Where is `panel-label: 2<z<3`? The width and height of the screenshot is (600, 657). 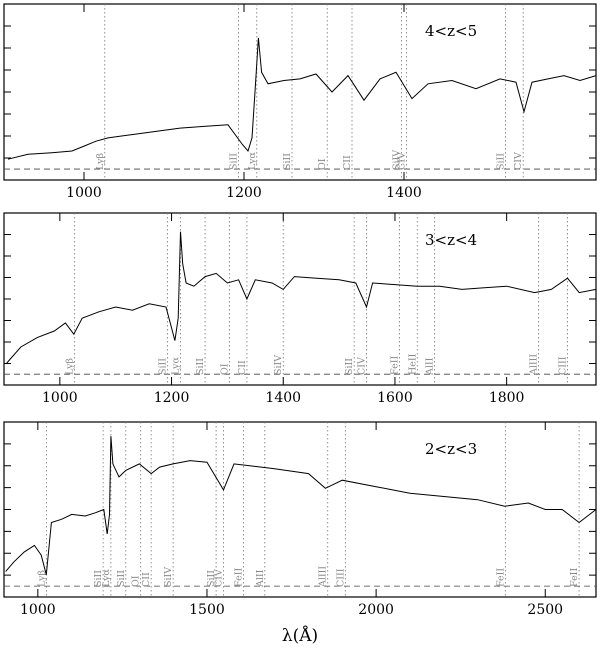
panel-label: 2<z<3 is located at coordinates (451, 449).